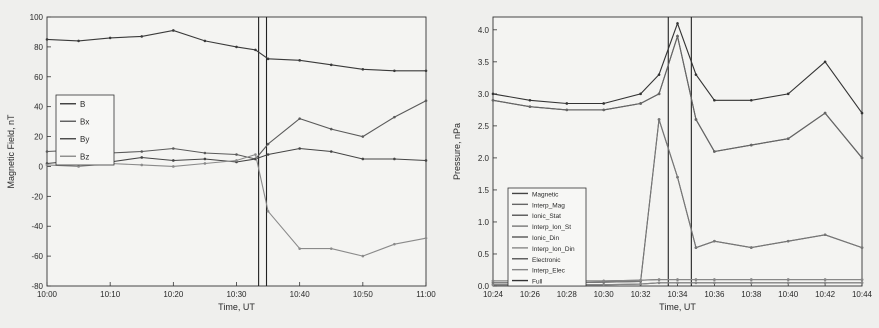 The height and width of the screenshot is (328, 879). Describe the element at coordinates (551, 227) in the screenshot. I see `legend-label: Interp_Ion_St` at that location.